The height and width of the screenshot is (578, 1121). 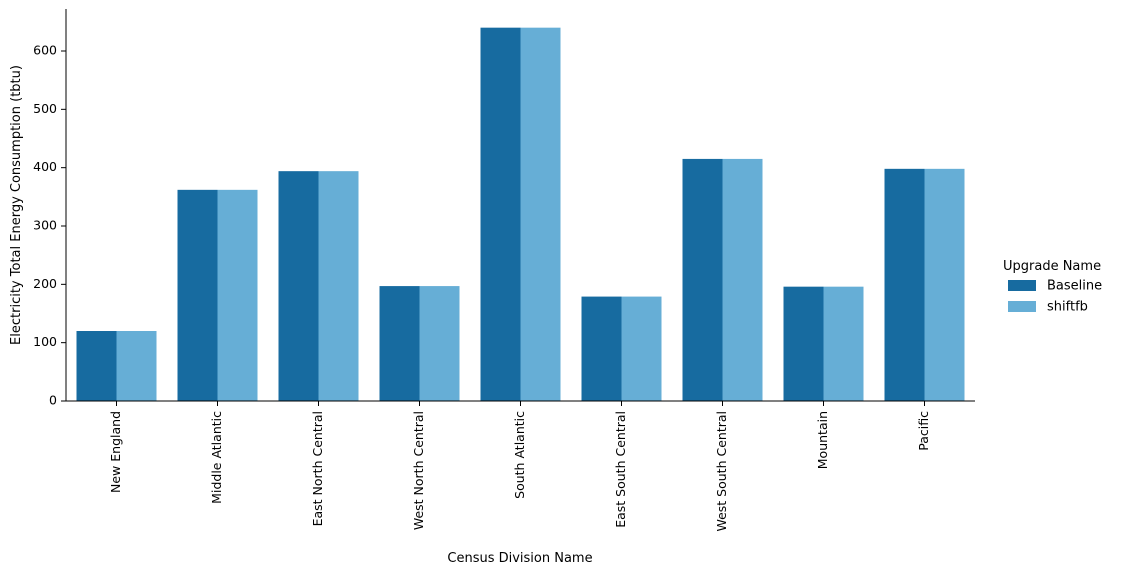 I want to click on bar-shiftfb-south-atlantic, so click(x=540, y=214).